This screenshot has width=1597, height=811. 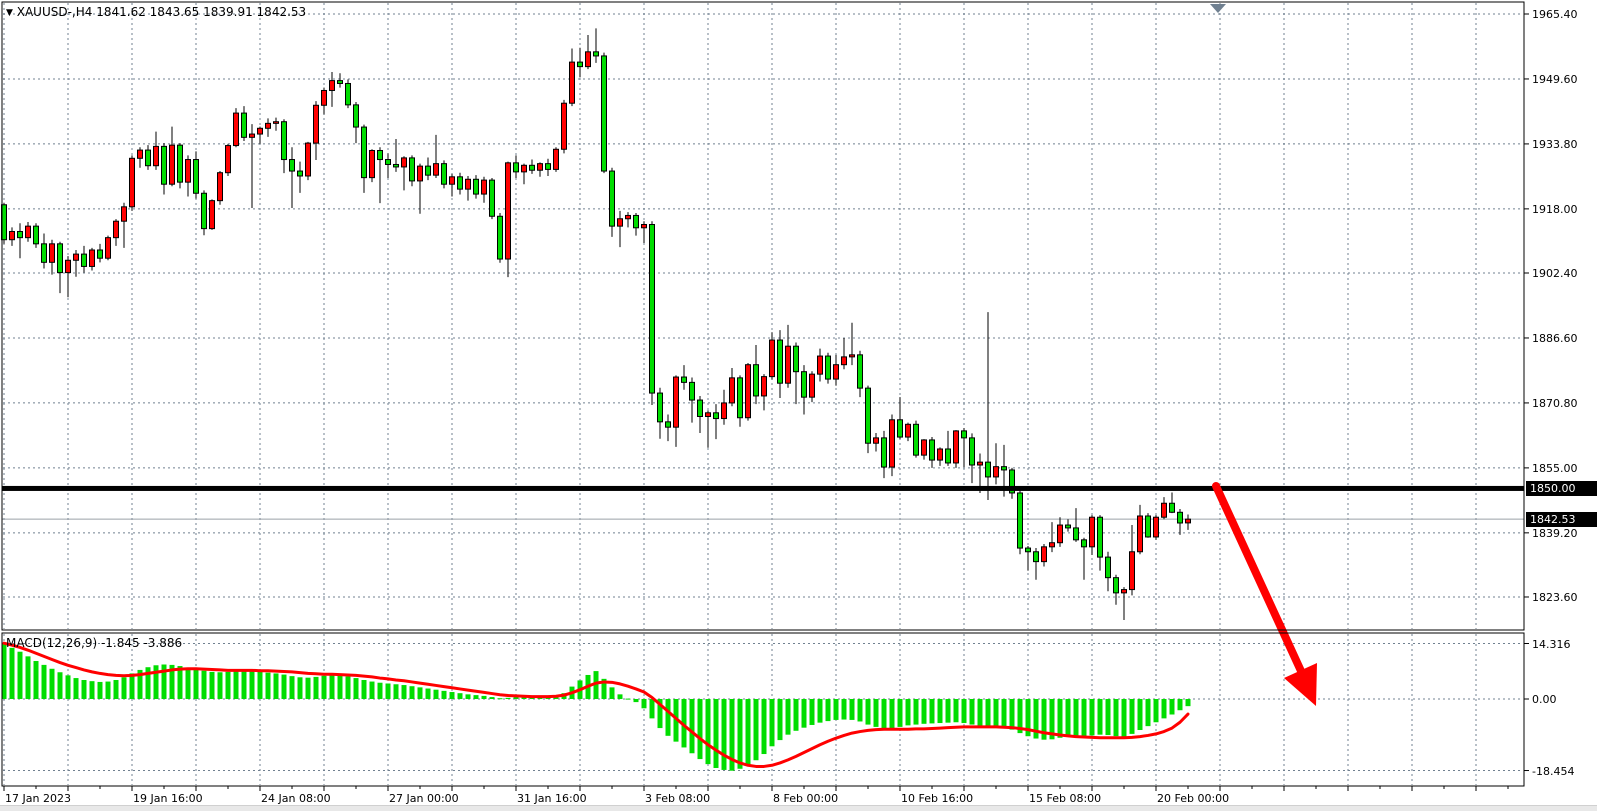 What do you see at coordinates (1551, 644) in the screenshot?
I see `macd-axis-label: 14.316` at bounding box center [1551, 644].